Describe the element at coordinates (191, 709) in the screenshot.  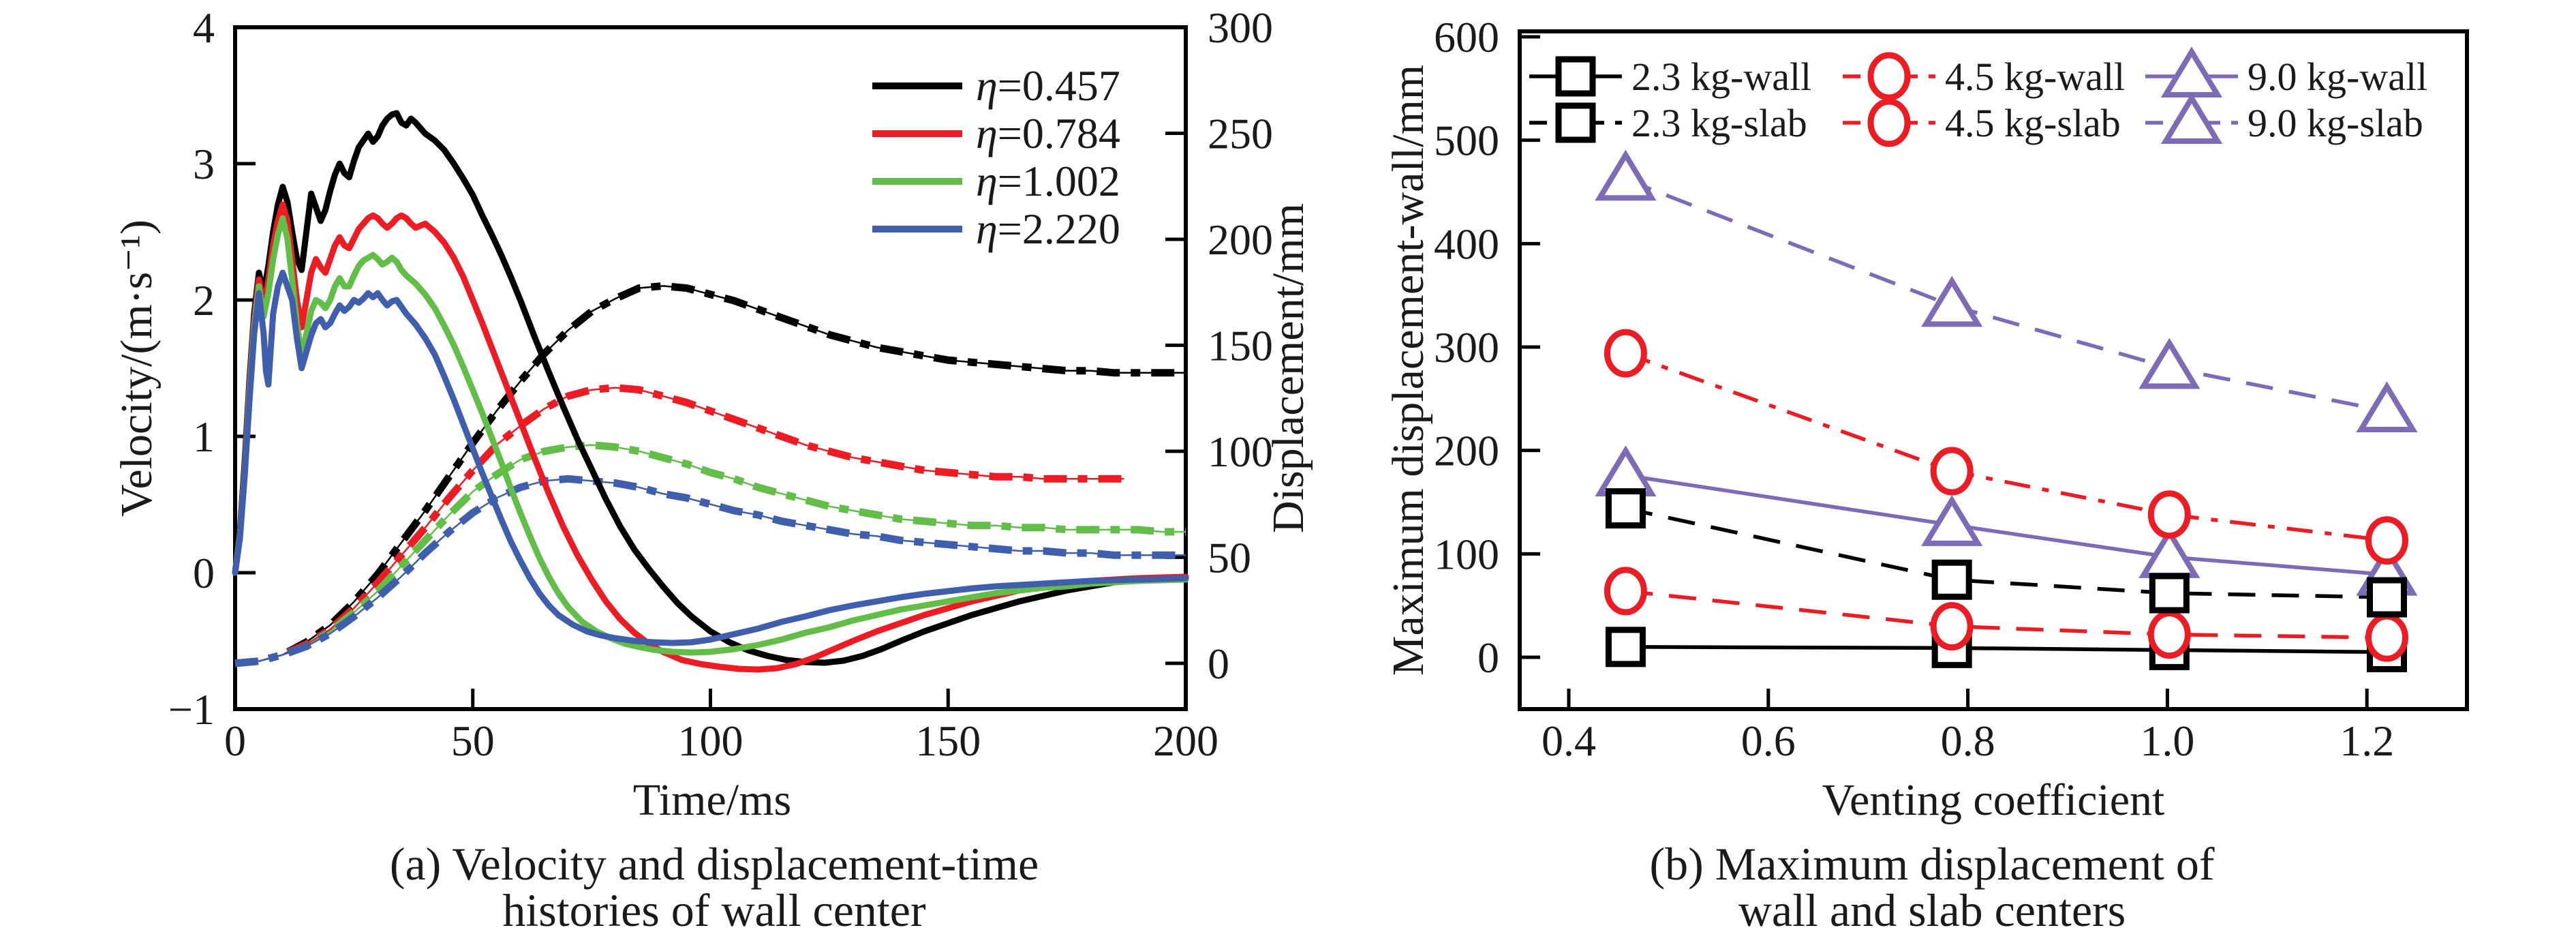
I see `chart-a-ytick-left-label: −1` at that location.